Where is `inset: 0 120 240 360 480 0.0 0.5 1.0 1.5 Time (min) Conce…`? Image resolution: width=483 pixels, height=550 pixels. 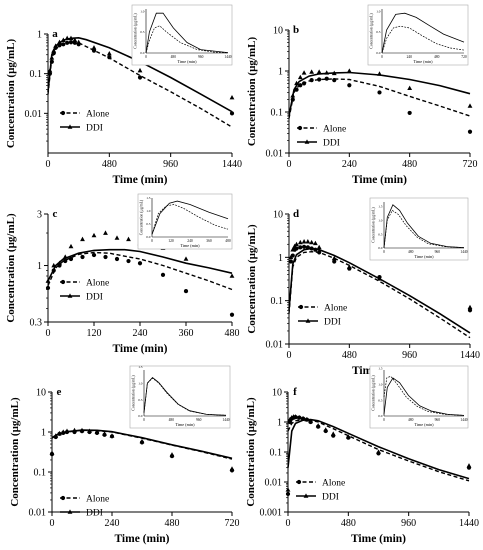 inset: 0 120 240 360 480 0.0 0.5 1.0 1.5 Time (min) Conce… is located at coordinates (185, 221).